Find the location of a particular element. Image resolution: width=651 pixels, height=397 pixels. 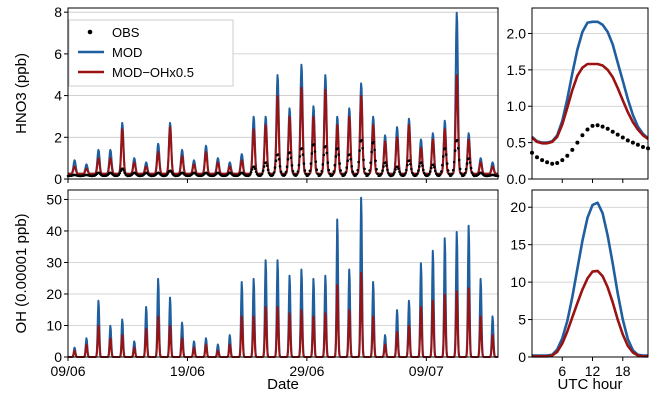

hno3-ylabel: HNO3 (ppb) is located at coordinates (21, 93).